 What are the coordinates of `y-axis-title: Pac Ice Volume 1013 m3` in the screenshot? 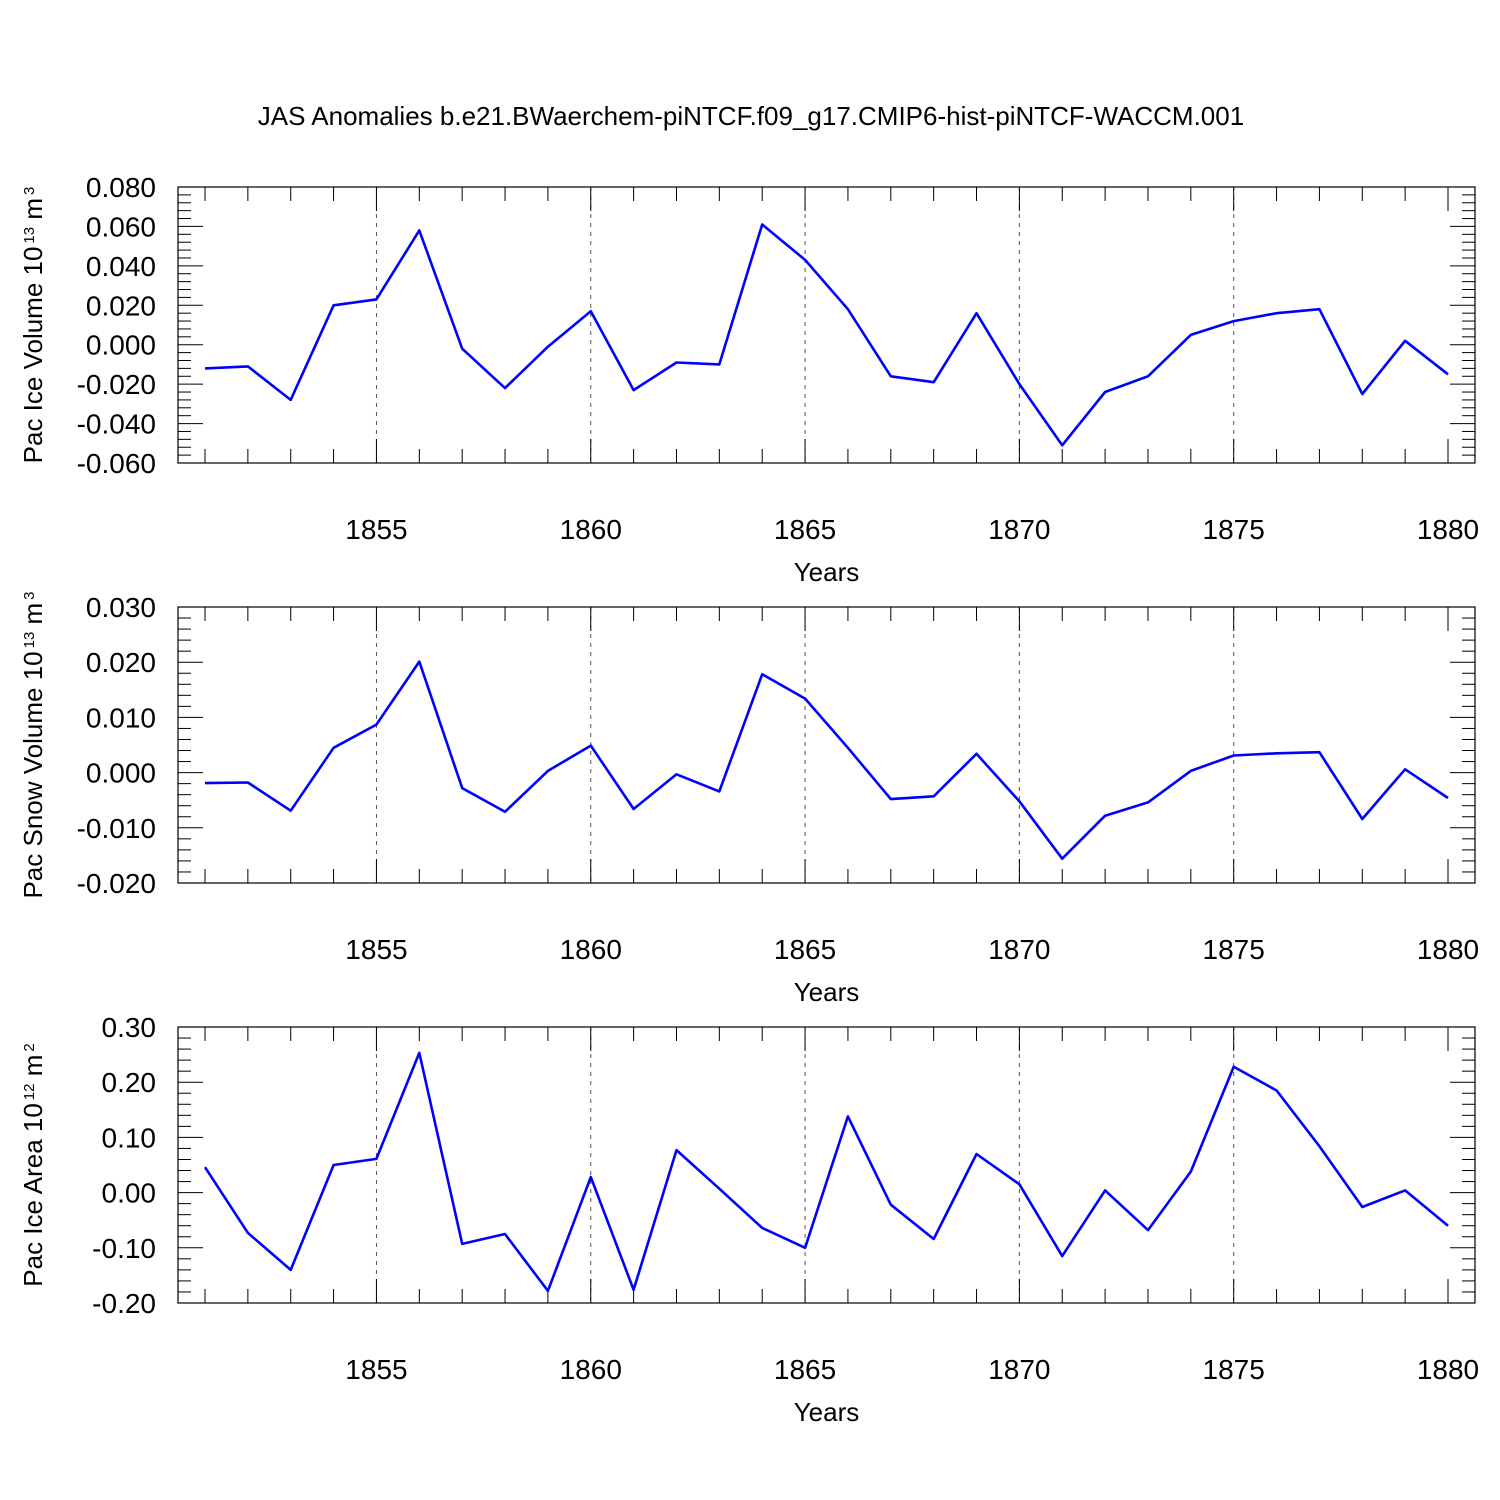 It's located at (33, 325).